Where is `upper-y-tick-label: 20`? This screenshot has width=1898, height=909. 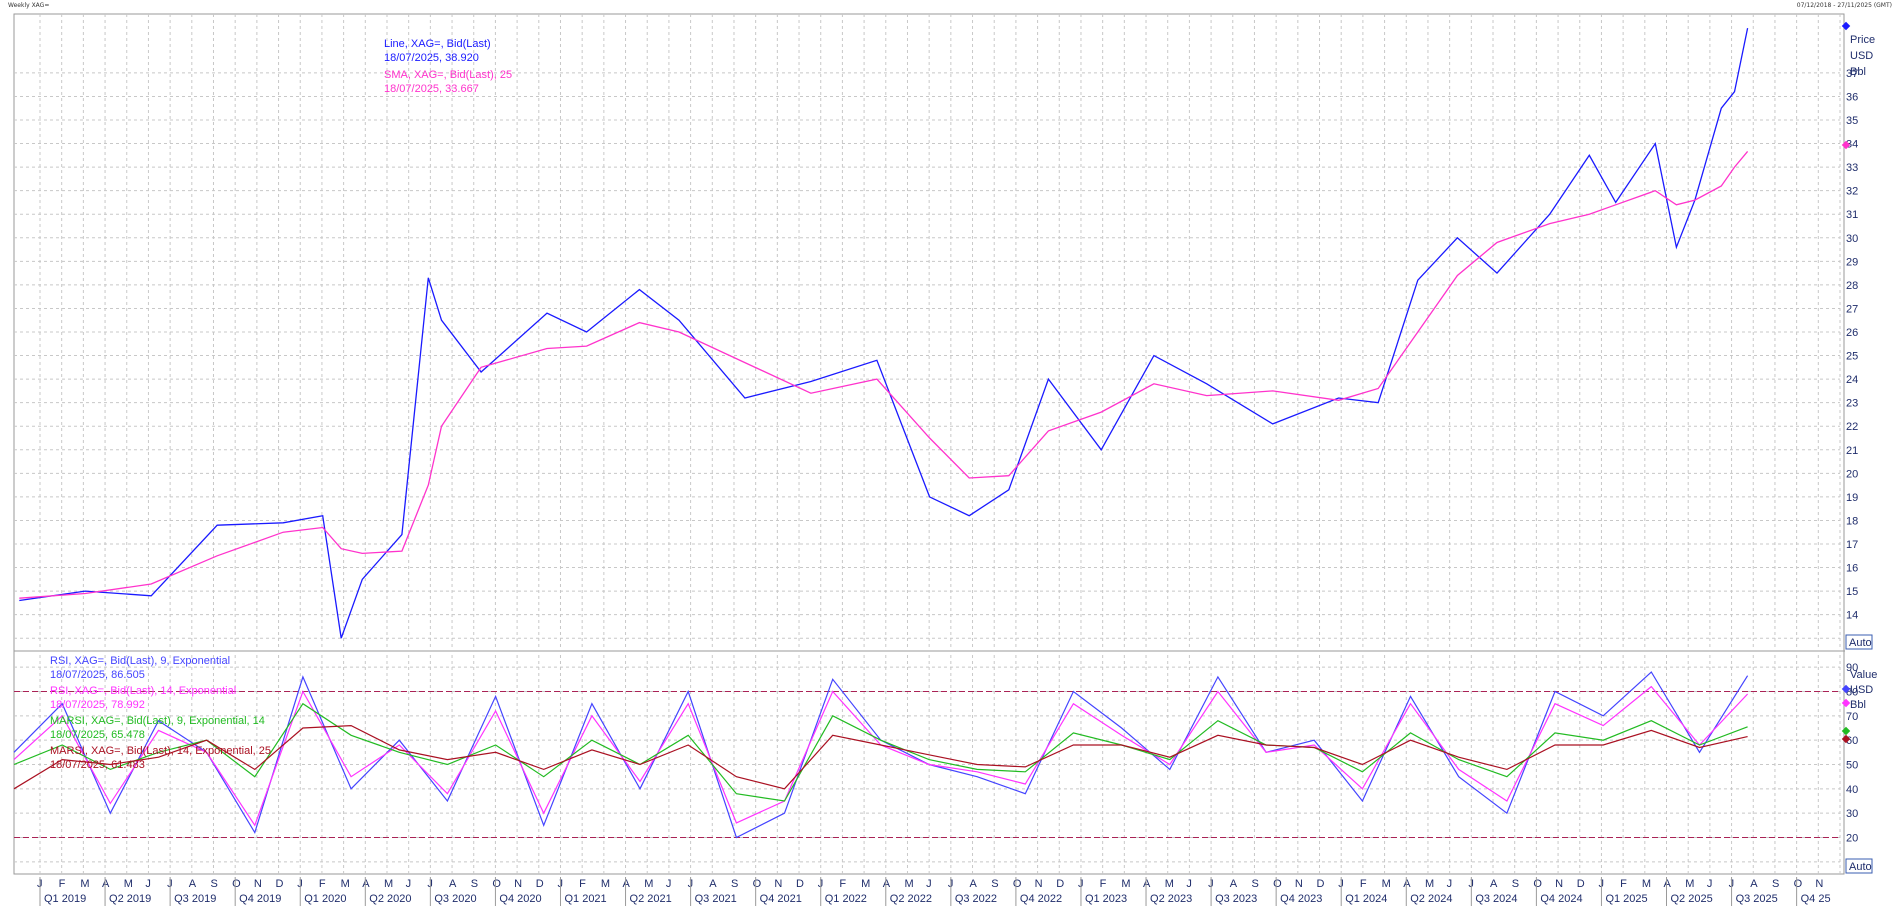 upper-y-tick-label: 20 is located at coordinates (1852, 474).